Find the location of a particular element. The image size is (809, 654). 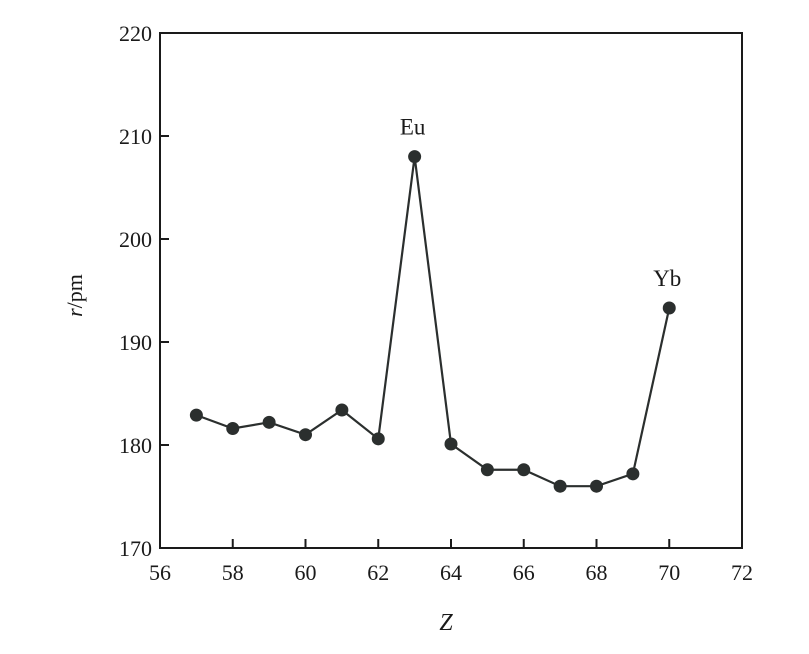

annotation-label: Eu is located at coordinates (413, 127).